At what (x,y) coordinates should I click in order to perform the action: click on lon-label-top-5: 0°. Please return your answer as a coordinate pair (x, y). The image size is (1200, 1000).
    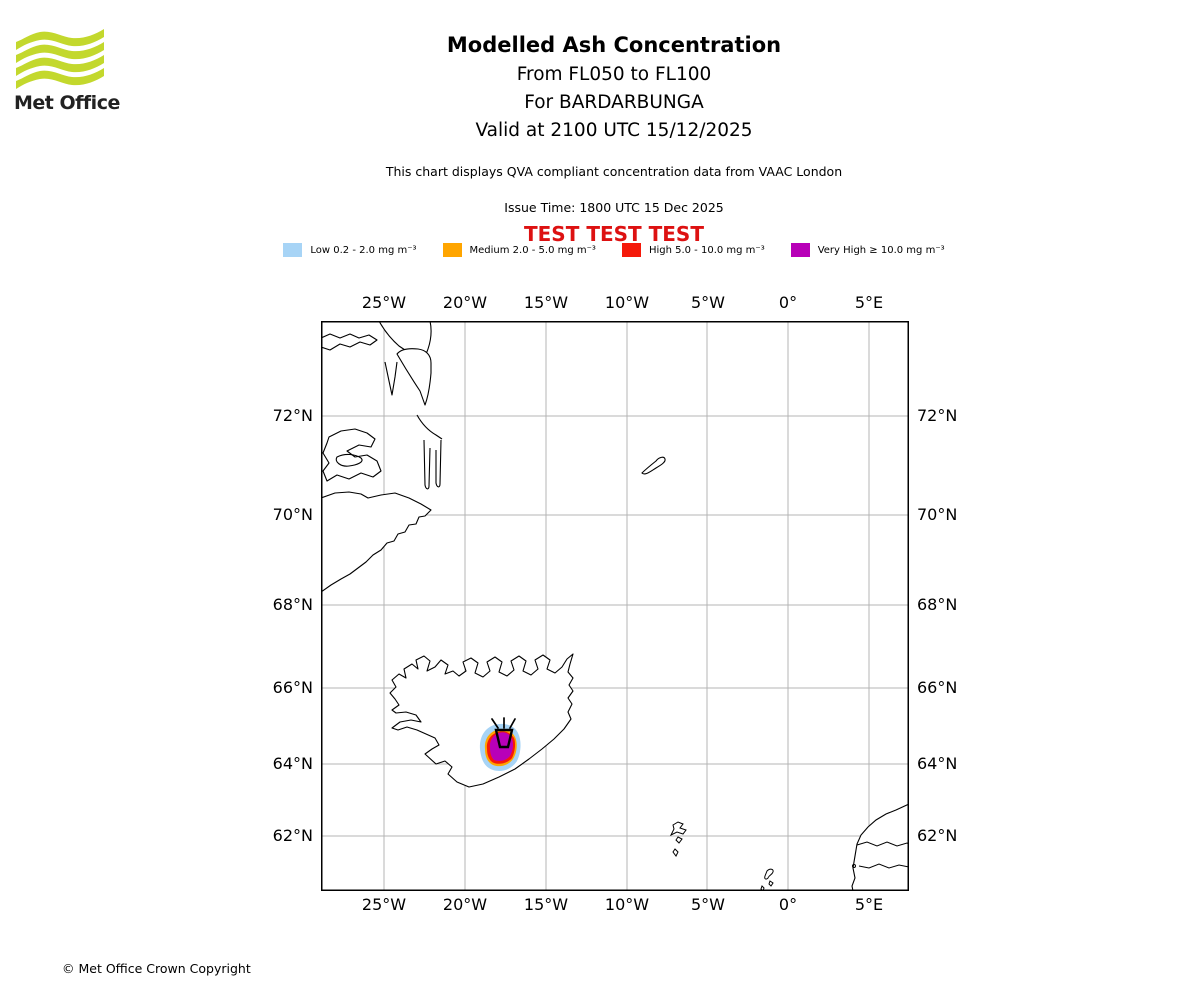
    Looking at the image, I should click on (788, 302).